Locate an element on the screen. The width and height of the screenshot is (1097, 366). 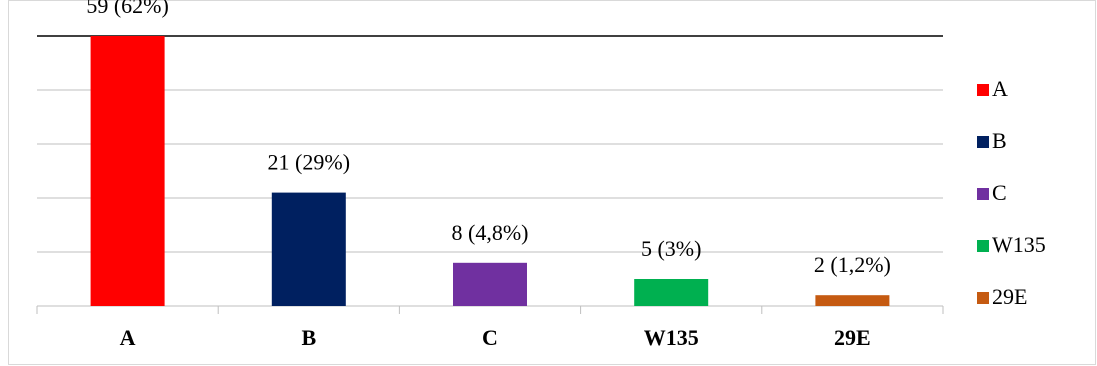
data-label: 5 (3%) is located at coordinates (671, 248).